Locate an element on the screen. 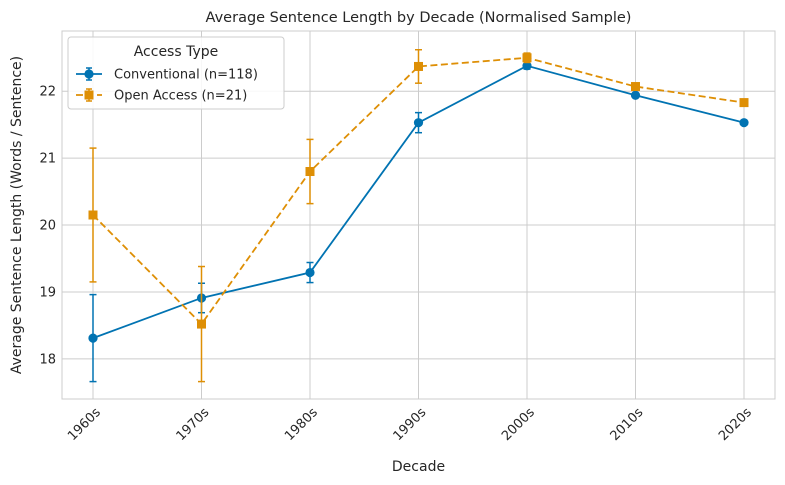  legend-box is located at coordinates (176, 73).